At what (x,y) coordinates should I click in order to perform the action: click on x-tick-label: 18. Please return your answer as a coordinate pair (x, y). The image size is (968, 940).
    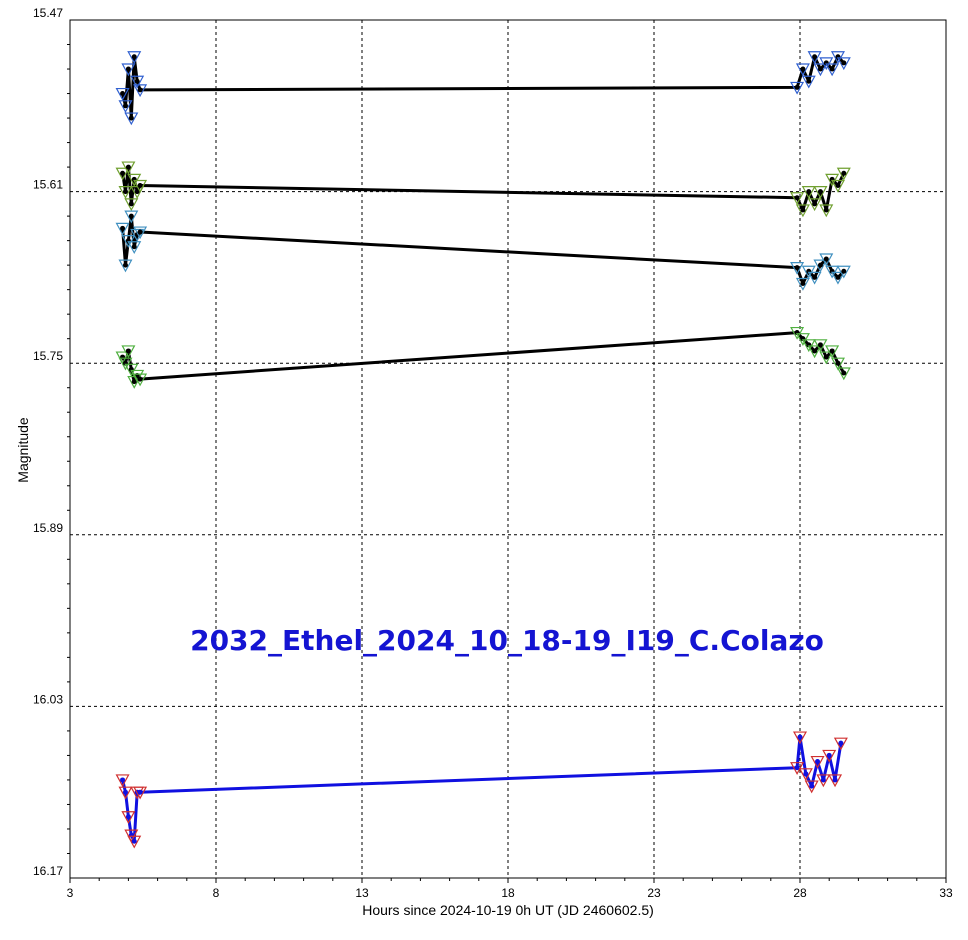
    Looking at the image, I should click on (508, 893).